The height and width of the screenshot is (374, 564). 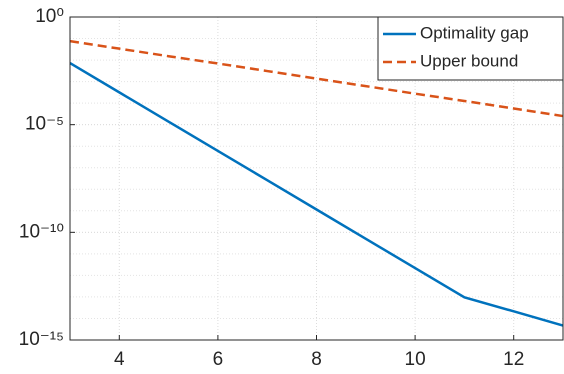 What do you see at coordinates (474, 32) in the screenshot?
I see `legend-label: Optimality gap` at bounding box center [474, 32].